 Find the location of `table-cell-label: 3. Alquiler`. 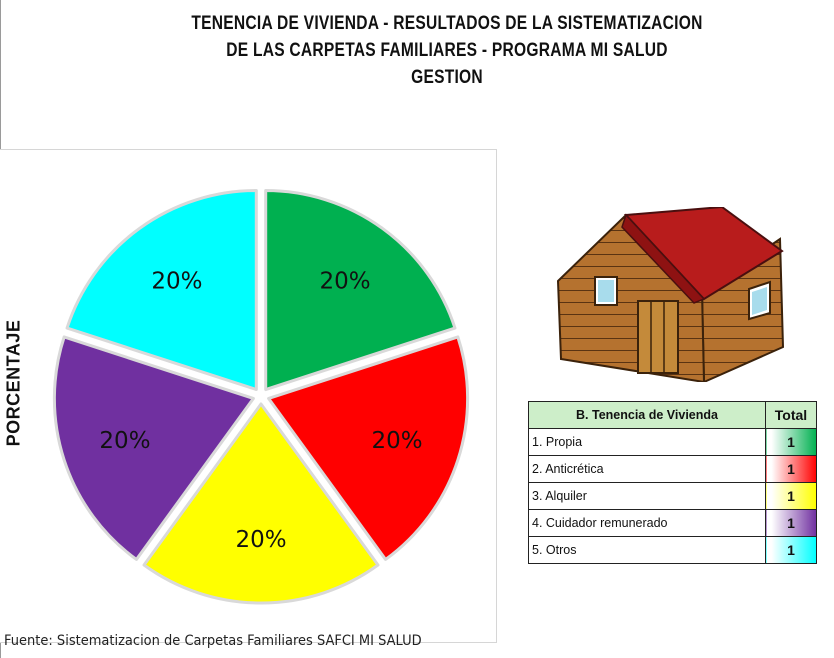

table-cell-label: 3. Alquiler is located at coordinates (647, 496).